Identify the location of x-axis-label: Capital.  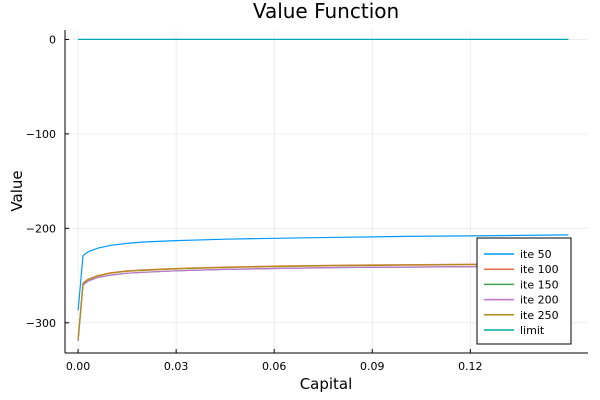
(326, 384).